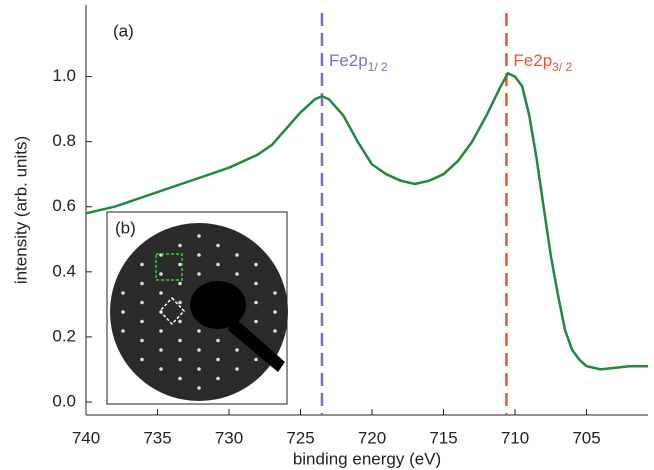  I want to click on y-tick-label: 0.4, so click(64, 270).